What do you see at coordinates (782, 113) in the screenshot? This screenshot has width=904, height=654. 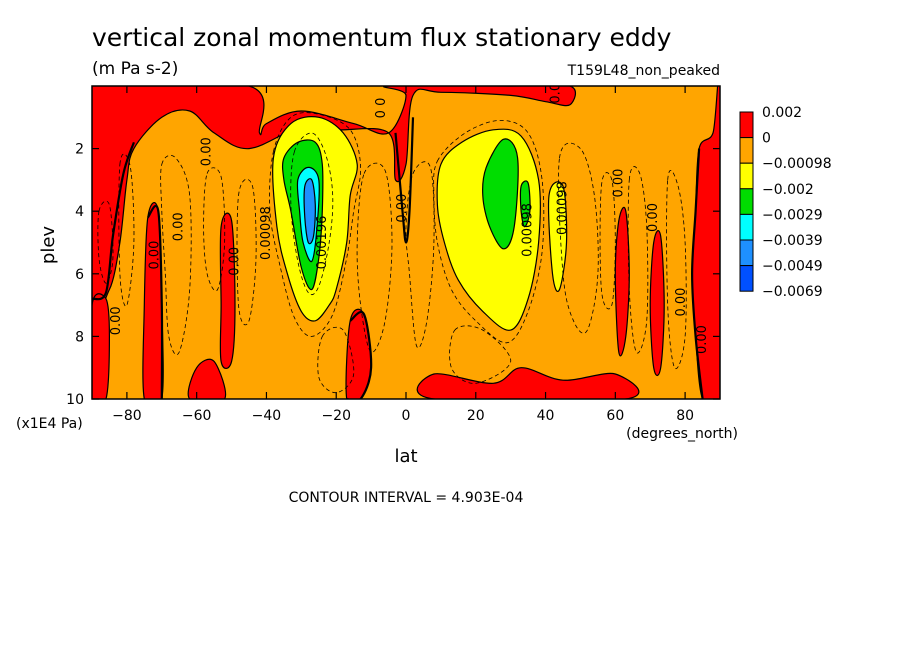 I see `legend-level-label: 0.002` at bounding box center [782, 113].